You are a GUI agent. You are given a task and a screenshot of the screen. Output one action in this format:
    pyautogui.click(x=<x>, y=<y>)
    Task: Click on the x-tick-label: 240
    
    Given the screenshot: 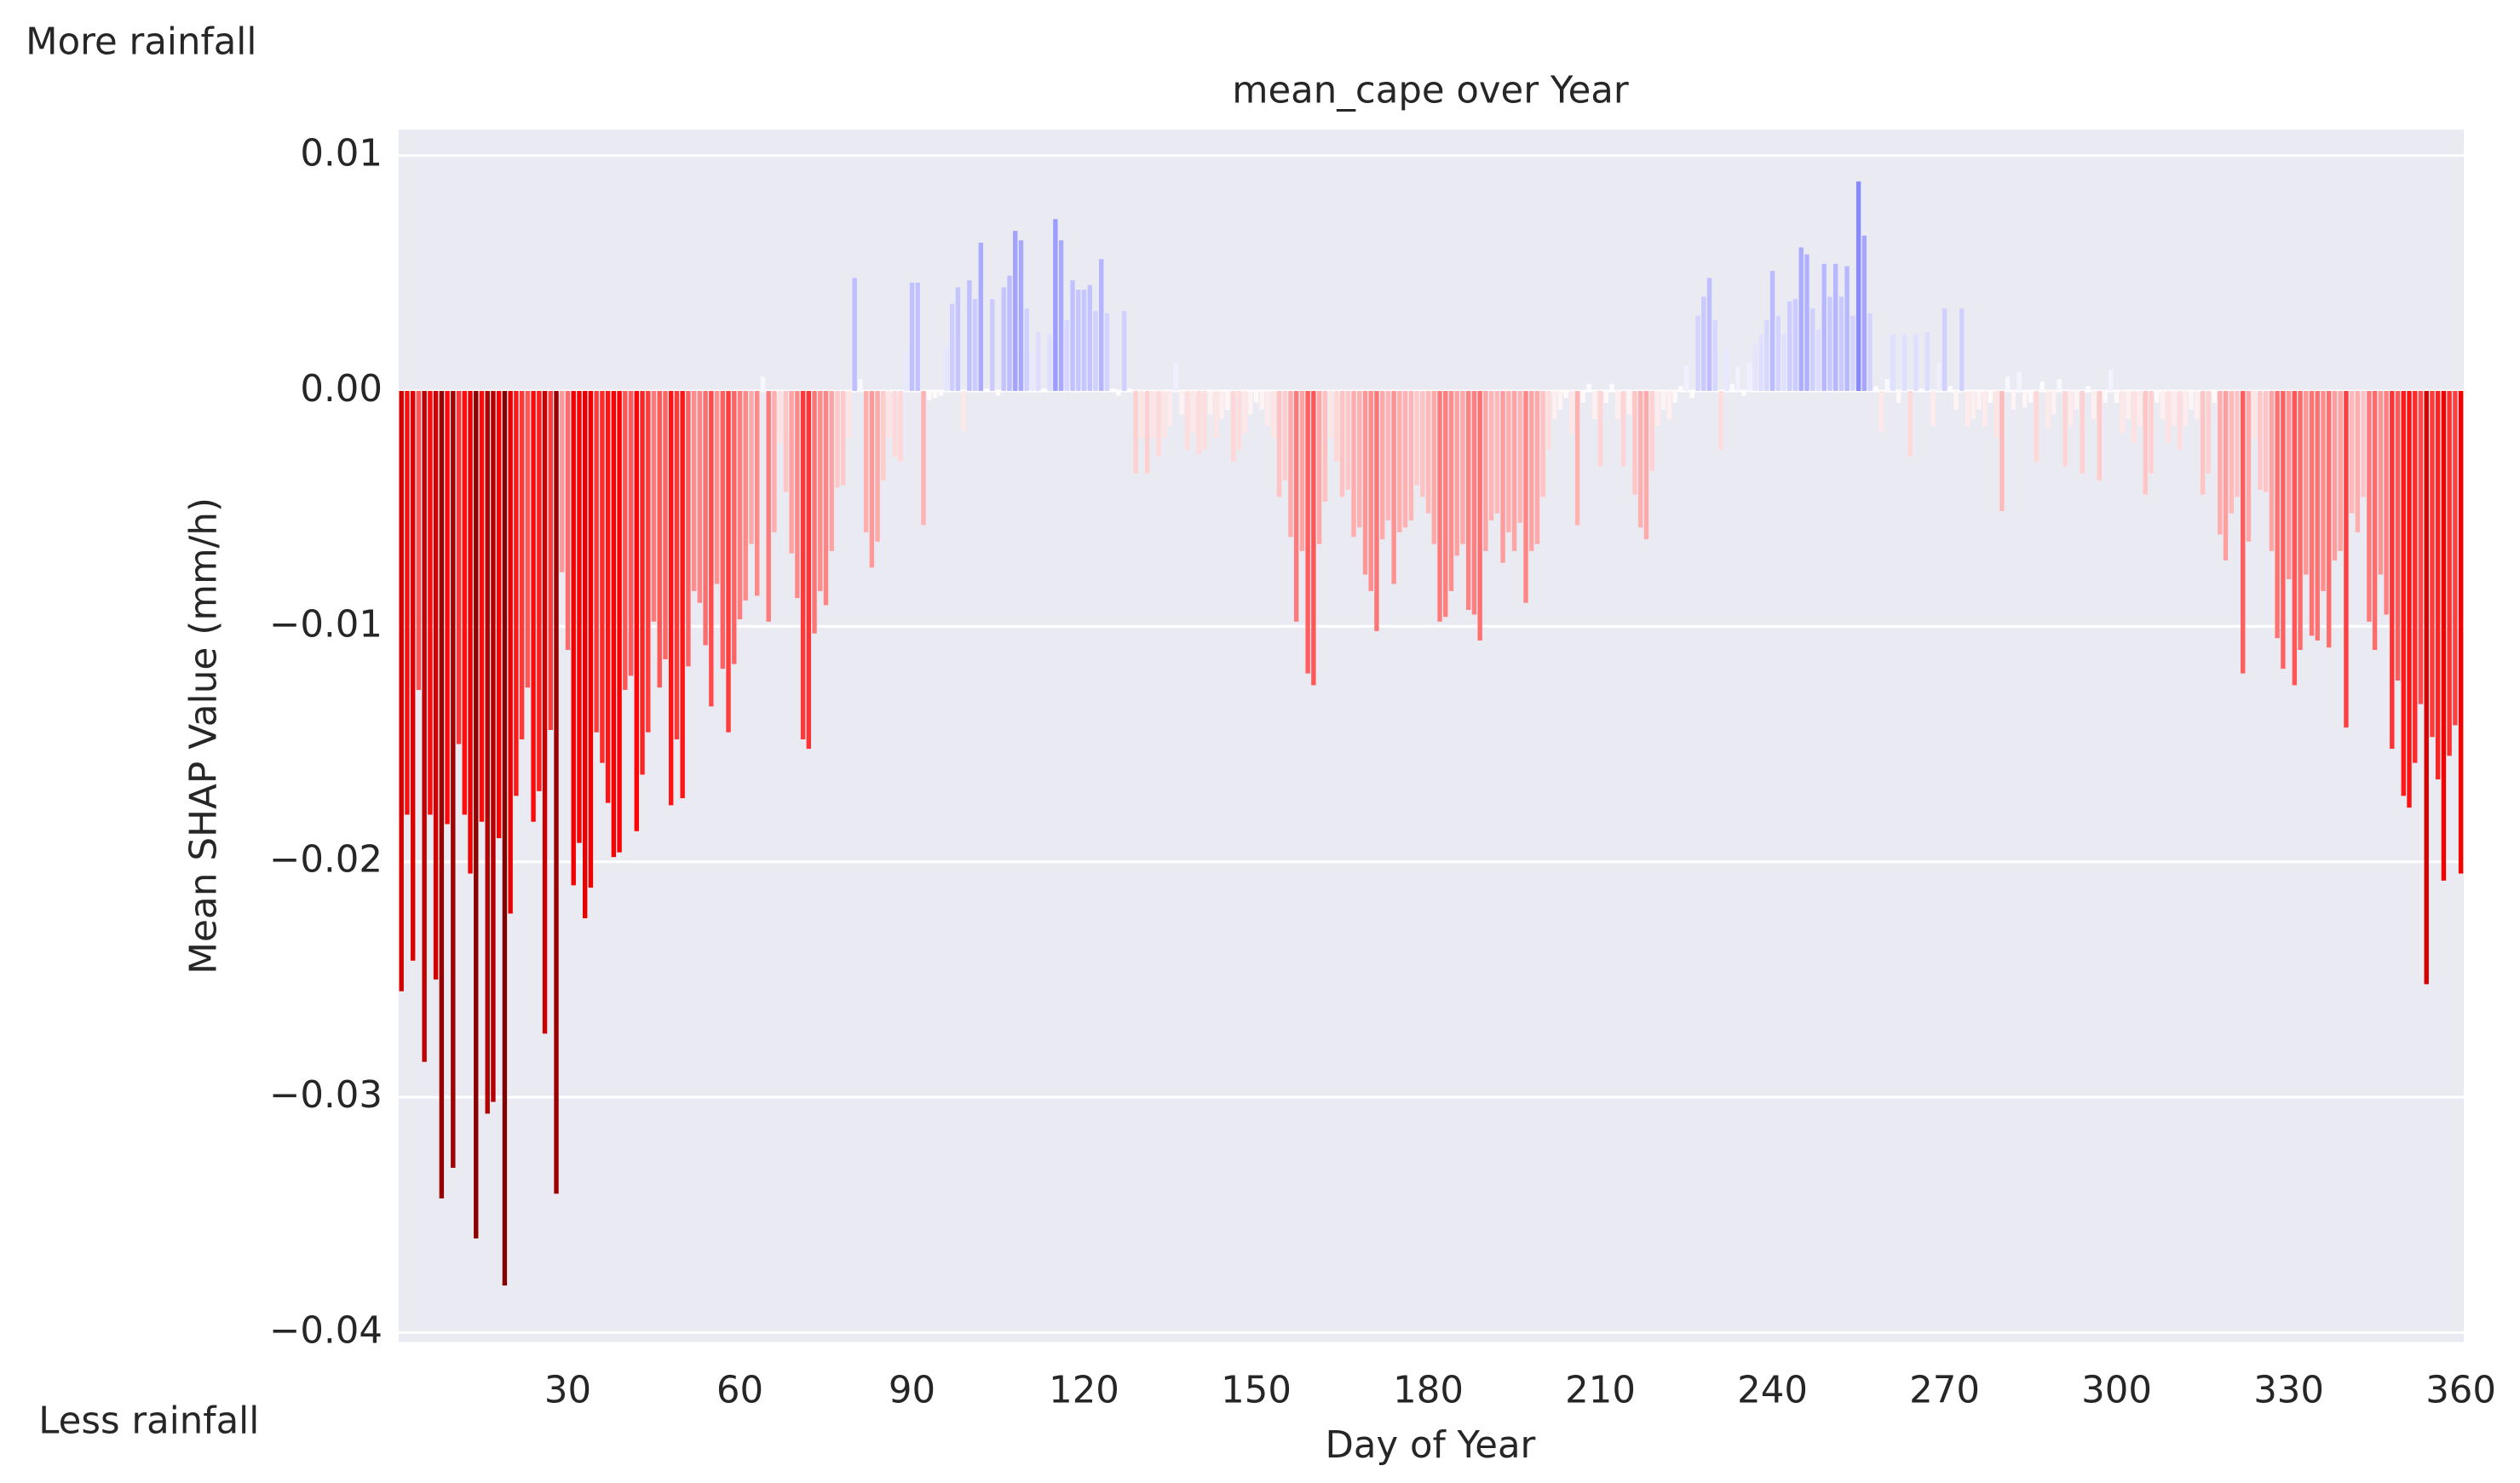 What is the action you would take?
    pyautogui.click(x=1773, y=1390)
    